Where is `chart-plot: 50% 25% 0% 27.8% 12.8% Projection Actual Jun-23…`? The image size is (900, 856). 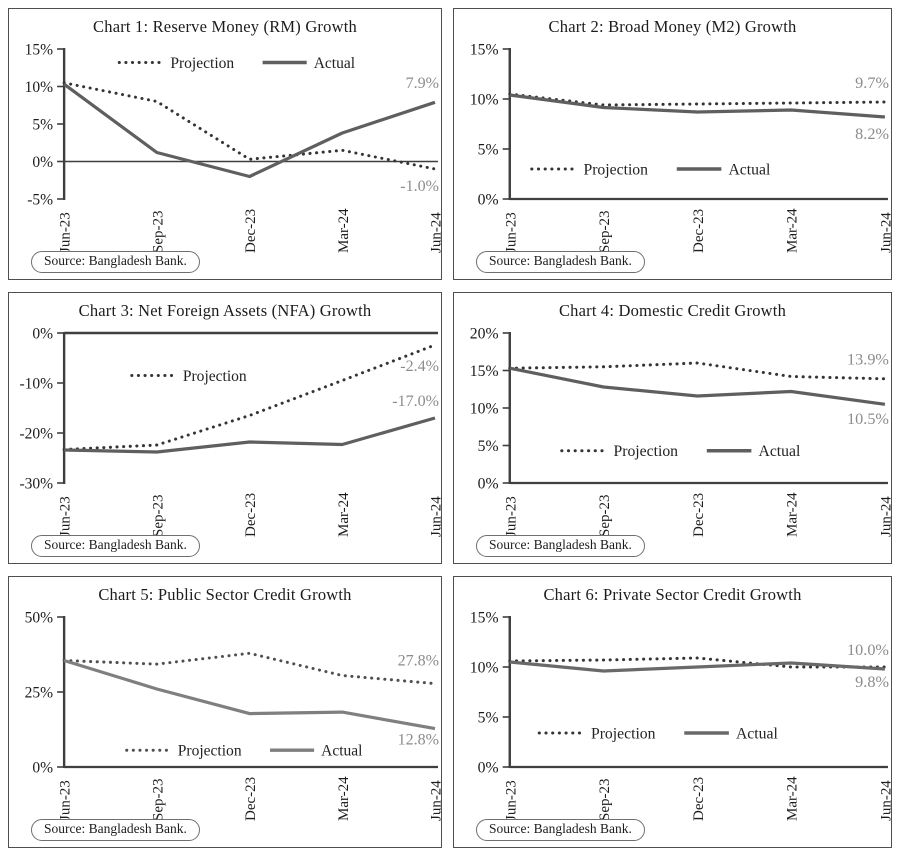
chart-plot: 50% 25% 0% 27.8% 12.8% Projection Actual Jun-23… is located at coordinates (233, 715).